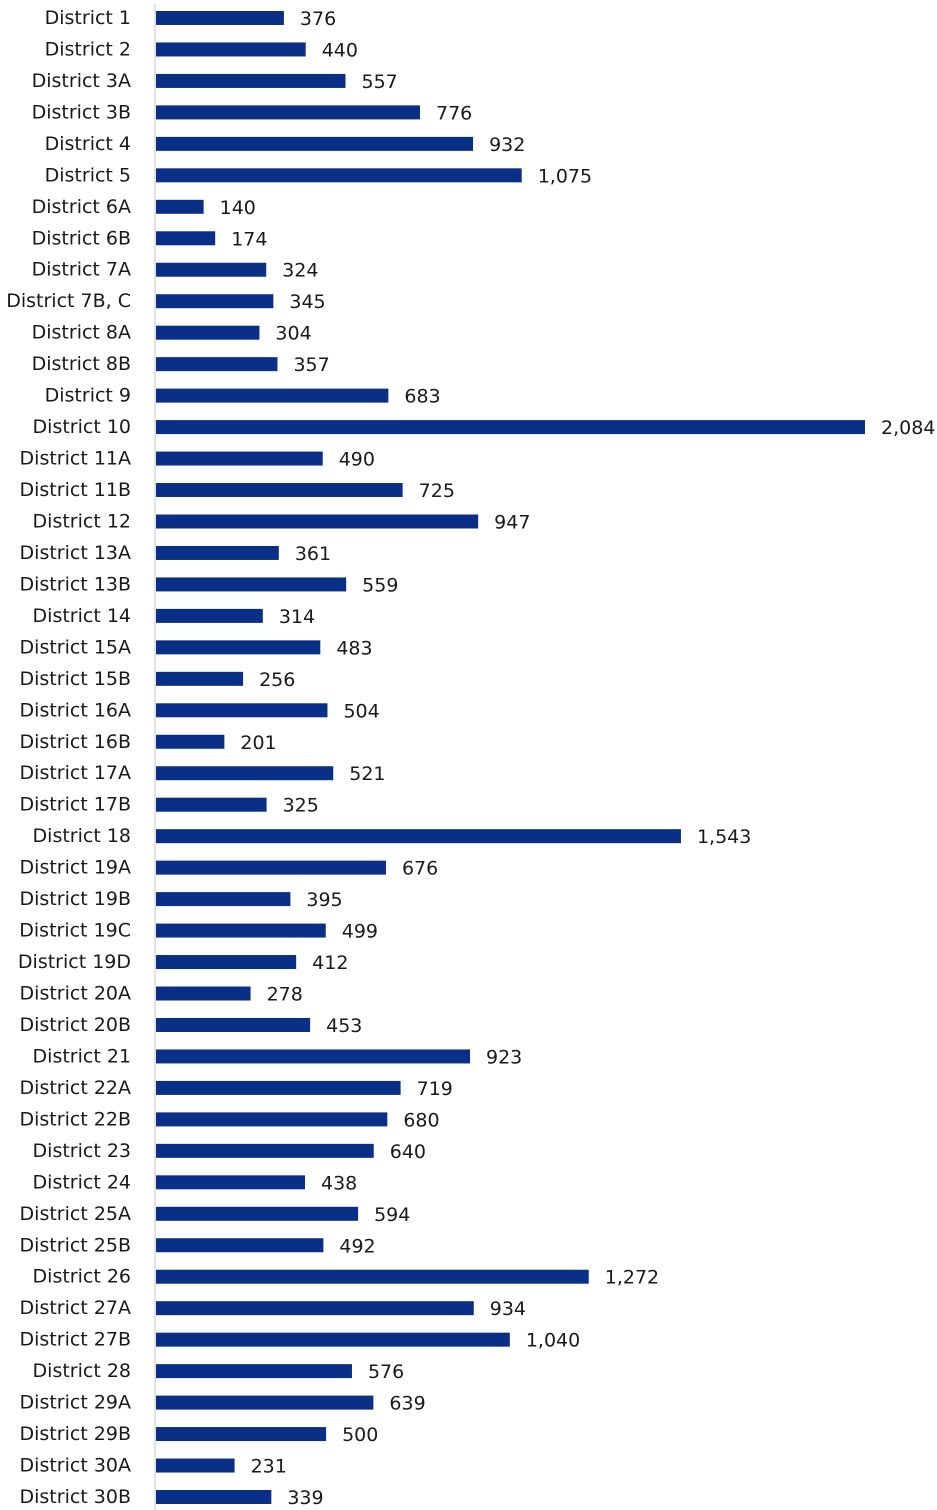  What do you see at coordinates (300, 271) in the screenshot?
I see `value-label: 324` at bounding box center [300, 271].